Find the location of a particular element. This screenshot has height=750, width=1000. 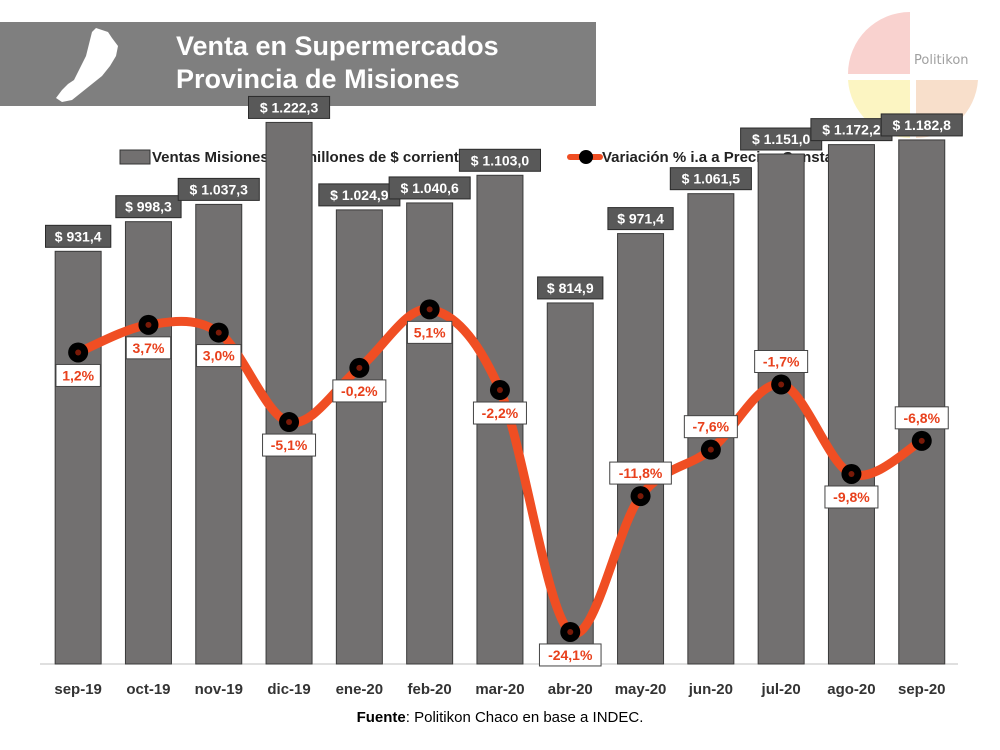

x-tick-dic-19: dic-19 is located at coordinates (288, 689).